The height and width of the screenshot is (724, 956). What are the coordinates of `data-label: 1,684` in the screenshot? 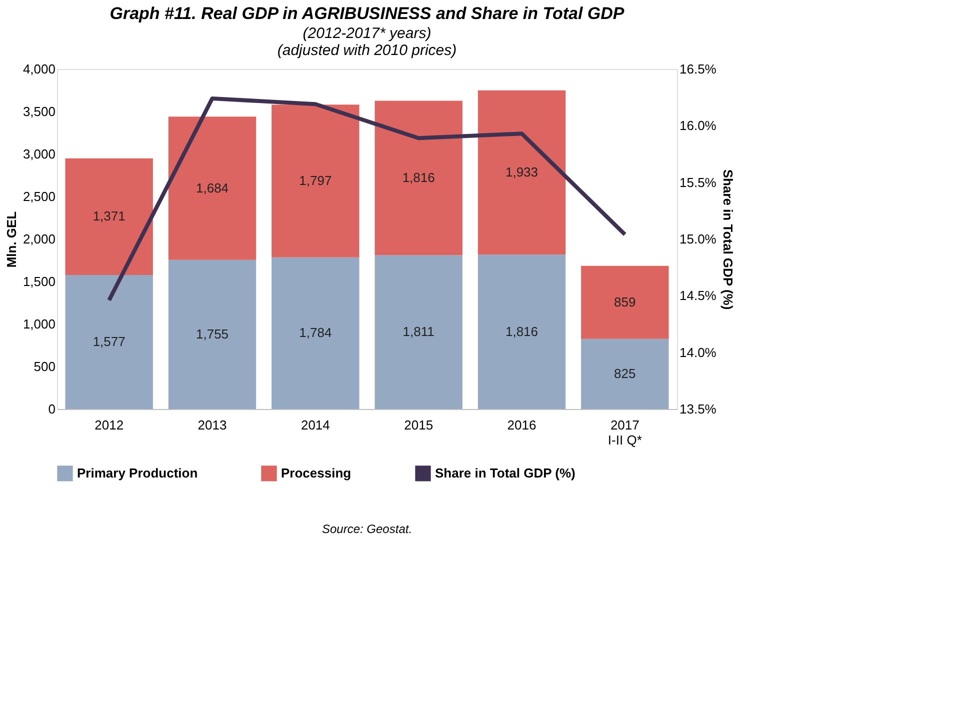 It's located at (212, 188).